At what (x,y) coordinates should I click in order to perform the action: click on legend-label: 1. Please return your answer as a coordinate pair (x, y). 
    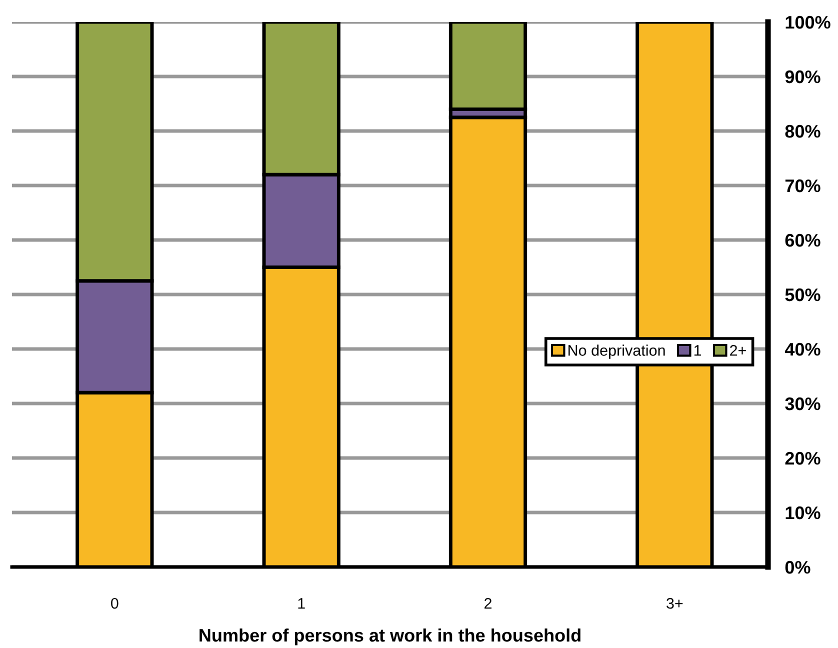
    Looking at the image, I should click on (698, 350).